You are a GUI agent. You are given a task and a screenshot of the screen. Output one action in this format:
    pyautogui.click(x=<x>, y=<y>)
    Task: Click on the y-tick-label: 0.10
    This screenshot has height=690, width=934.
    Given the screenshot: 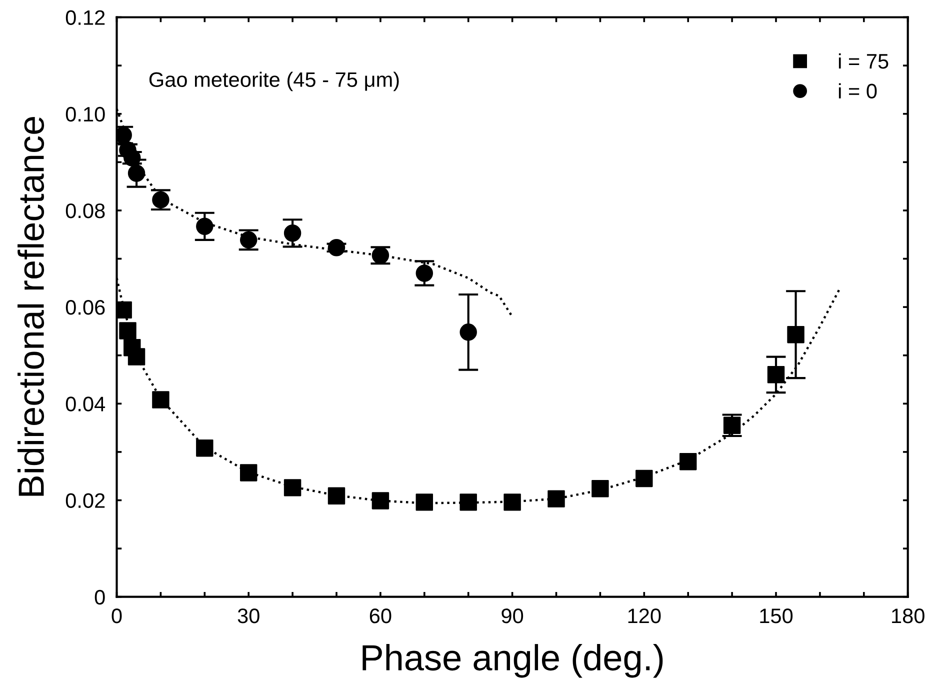 What is the action you would take?
    pyautogui.click(x=85, y=114)
    